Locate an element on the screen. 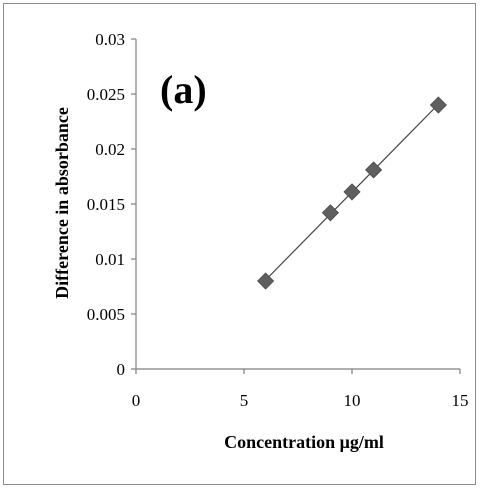 The image size is (481, 490). x-tick-label: 5 is located at coordinates (244, 400).